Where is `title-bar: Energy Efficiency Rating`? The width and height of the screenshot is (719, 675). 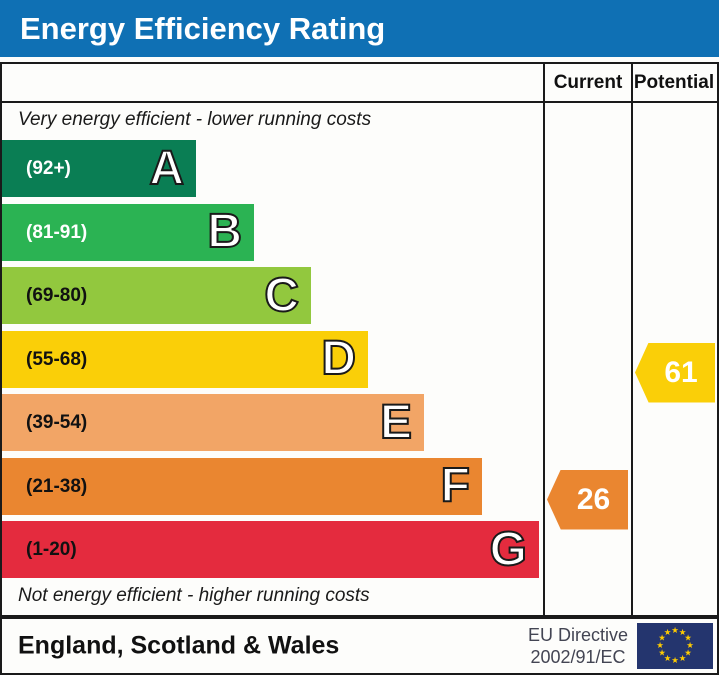 title-bar: Energy Efficiency Rating is located at coordinates (359, 28).